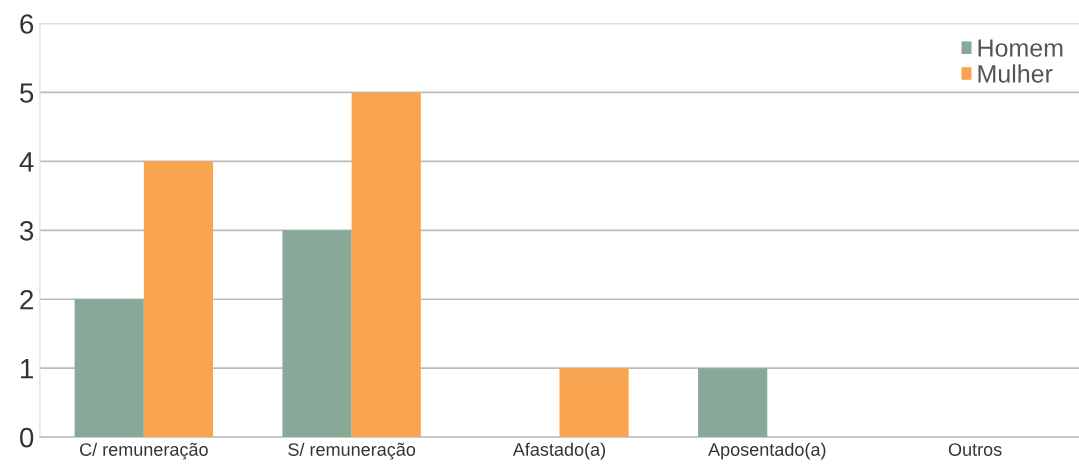 This screenshot has height=470, width=1079. Describe the element at coordinates (1020, 48) in the screenshot. I see `legend-label: Homem` at that location.